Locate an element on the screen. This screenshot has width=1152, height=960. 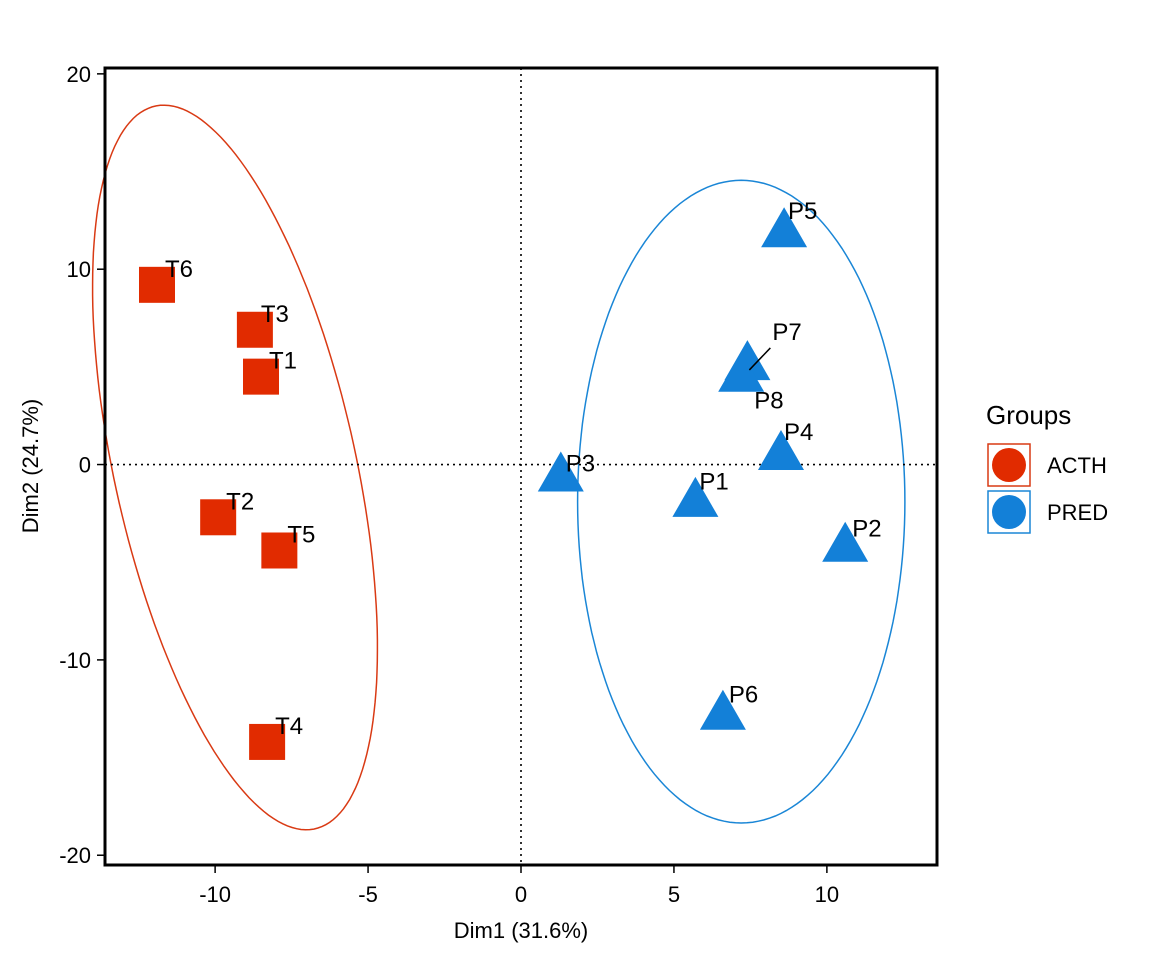
x-axis-title: Dim1 (31.6%) is located at coordinates (521, 930).